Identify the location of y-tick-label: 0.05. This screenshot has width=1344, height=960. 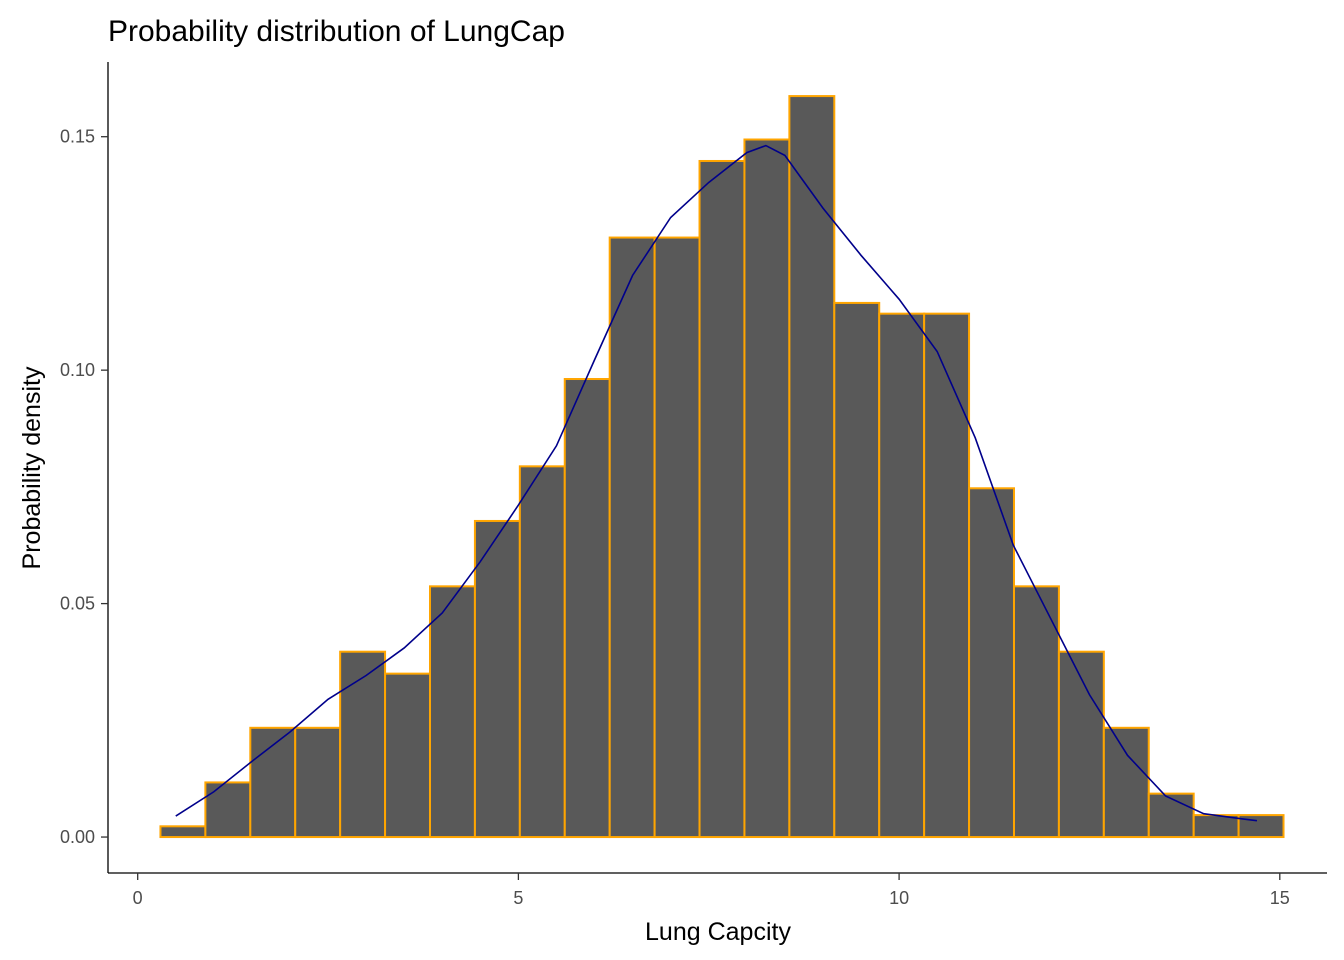
(77, 604).